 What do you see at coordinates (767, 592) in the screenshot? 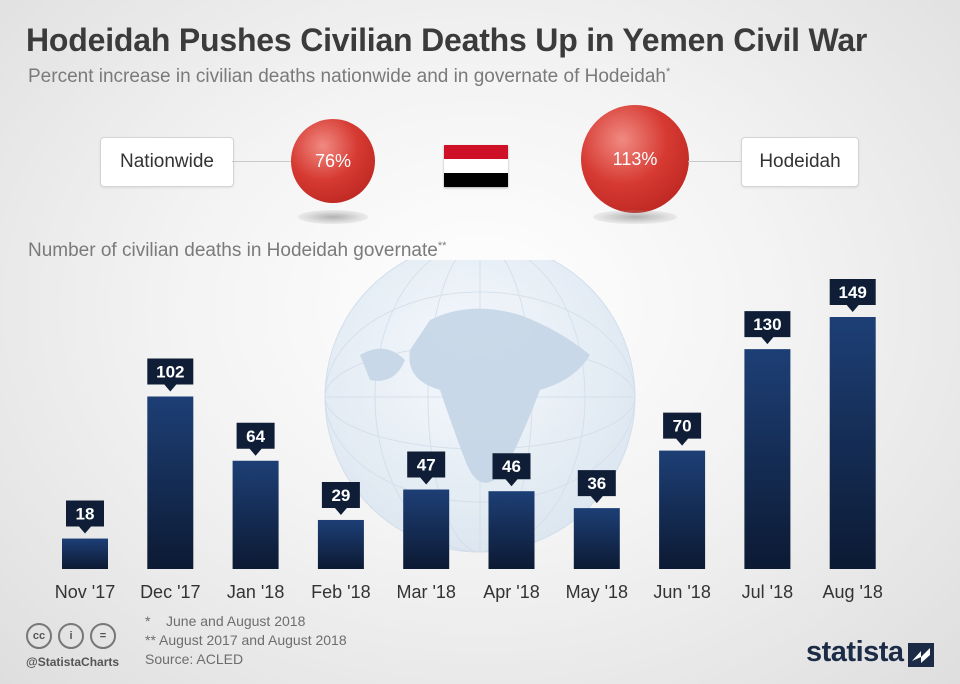
I see `x-tick-label-8: Jul '18` at bounding box center [767, 592].